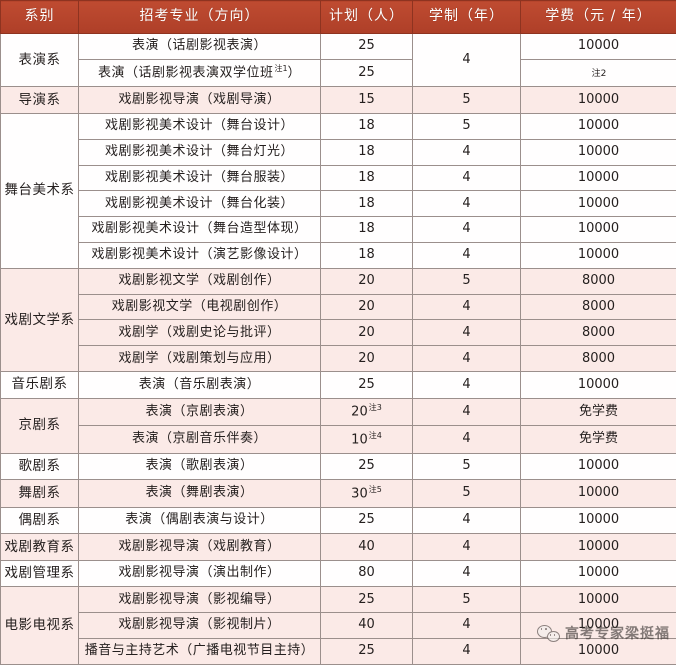  What do you see at coordinates (199, 493) in the screenshot?
I see `cell-major: 表演（舞剧表演）` at bounding box center [199, 493].